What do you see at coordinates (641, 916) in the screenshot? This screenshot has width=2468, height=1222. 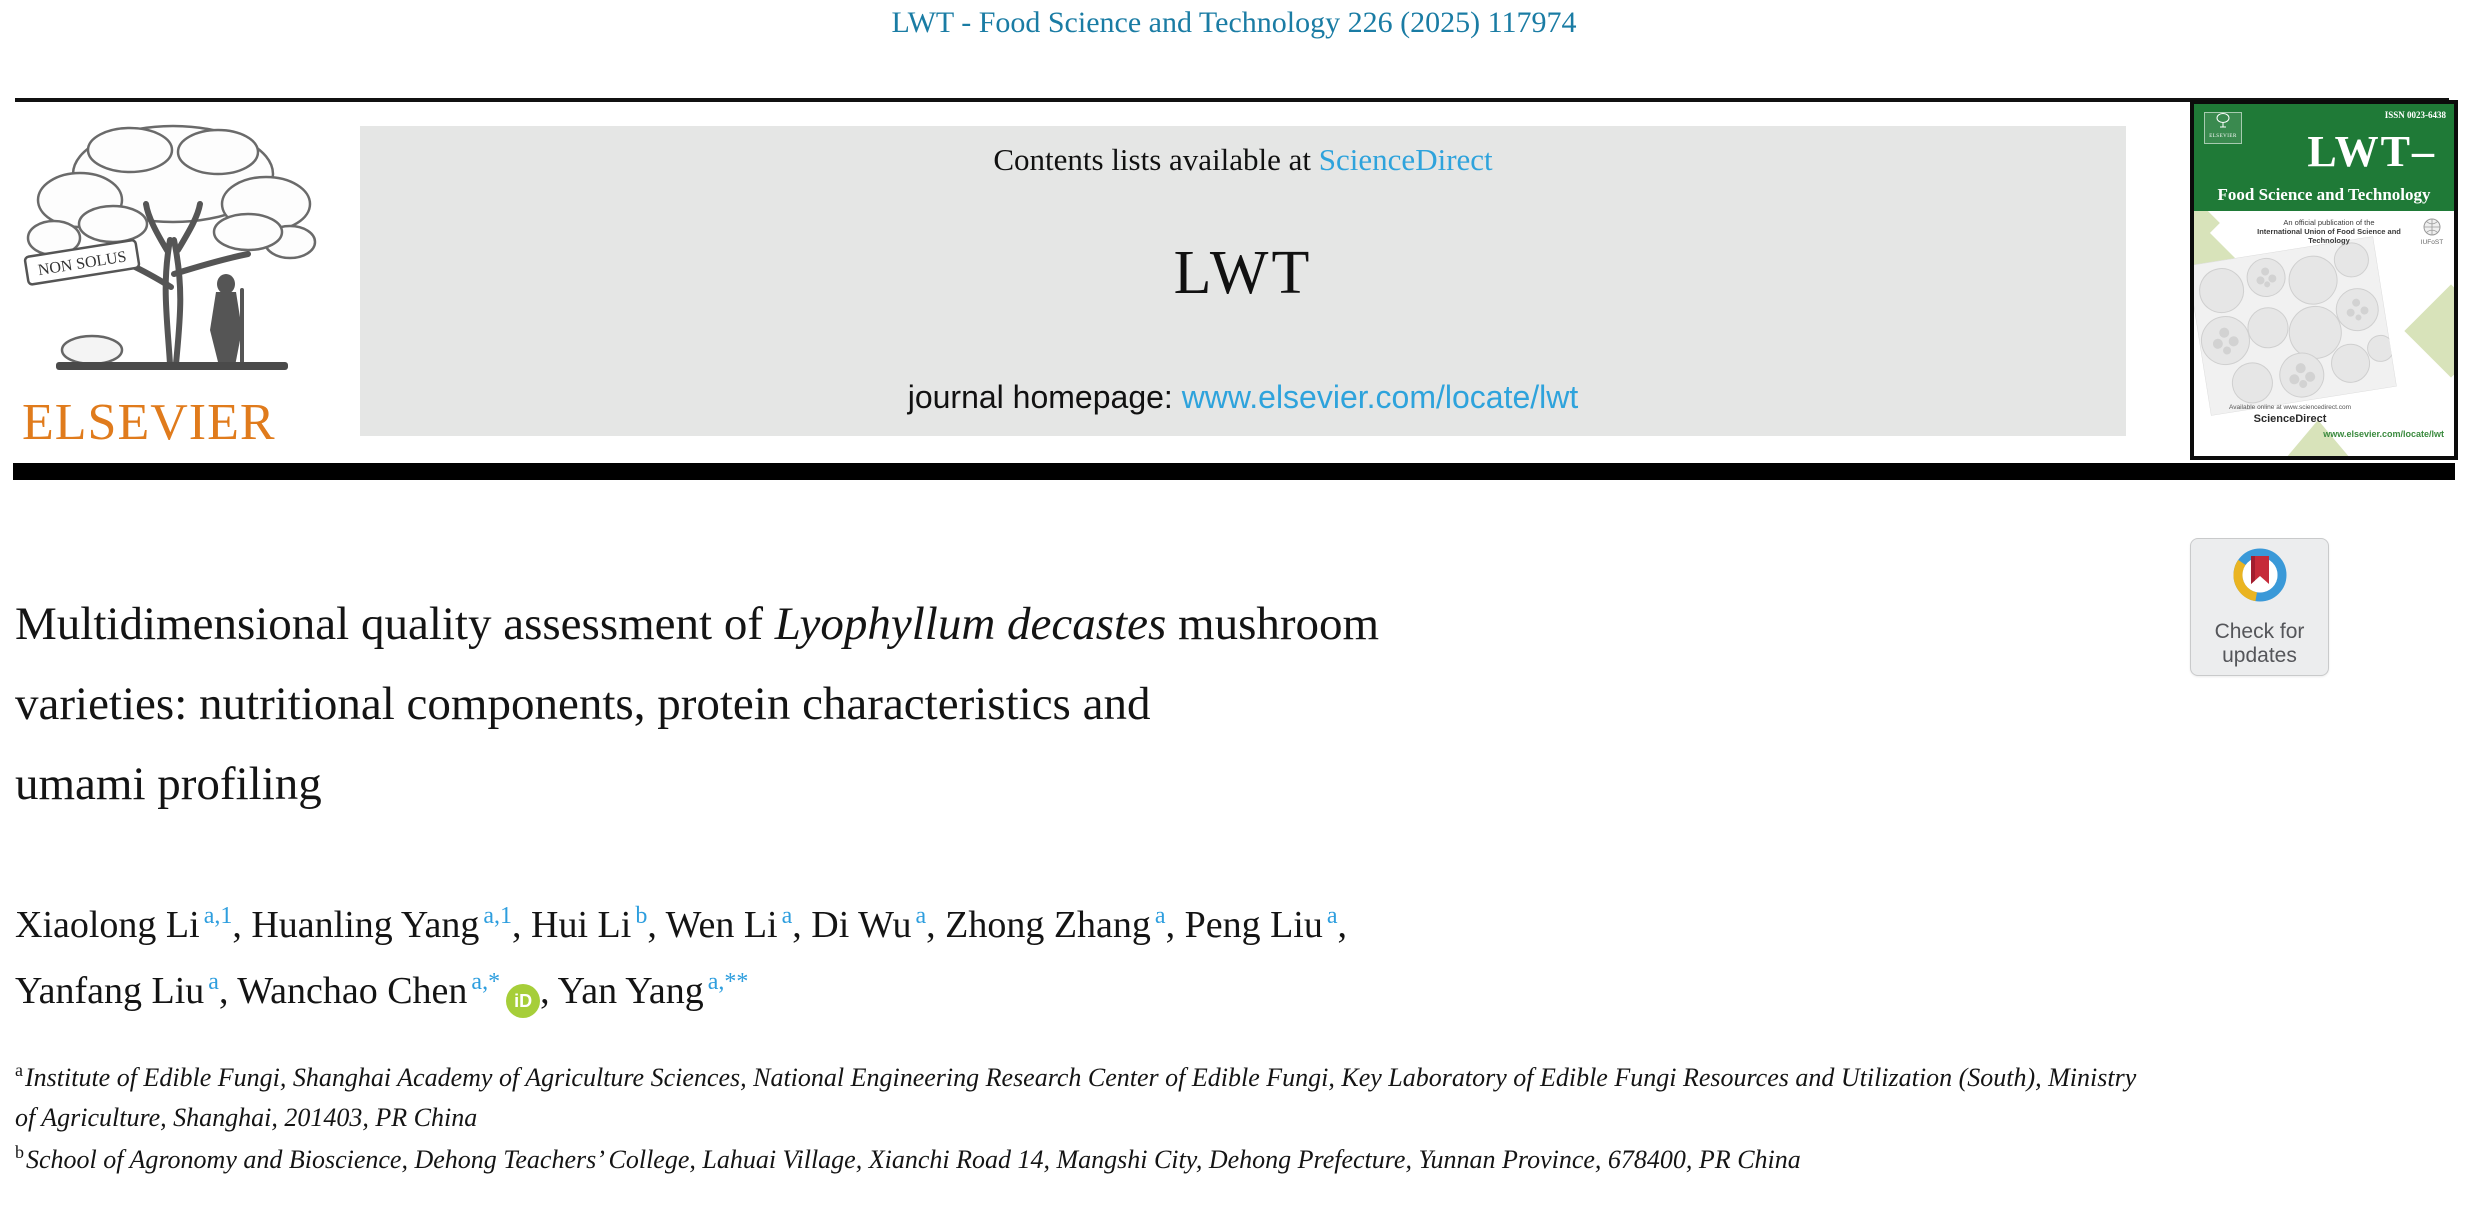 I see `author-affil-sup: b` at bounding box center [641, 916].